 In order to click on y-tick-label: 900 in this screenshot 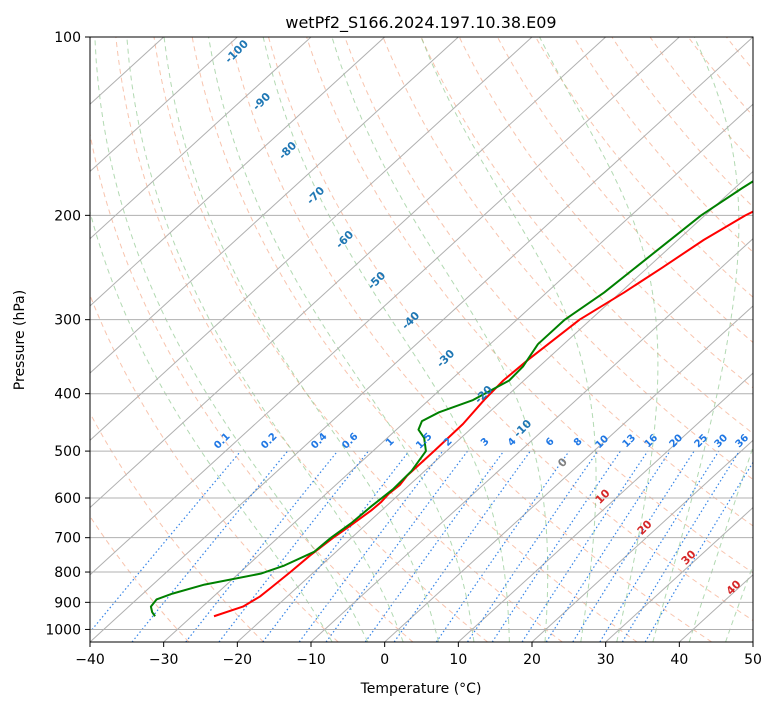, I will do `click(67, 603)`.